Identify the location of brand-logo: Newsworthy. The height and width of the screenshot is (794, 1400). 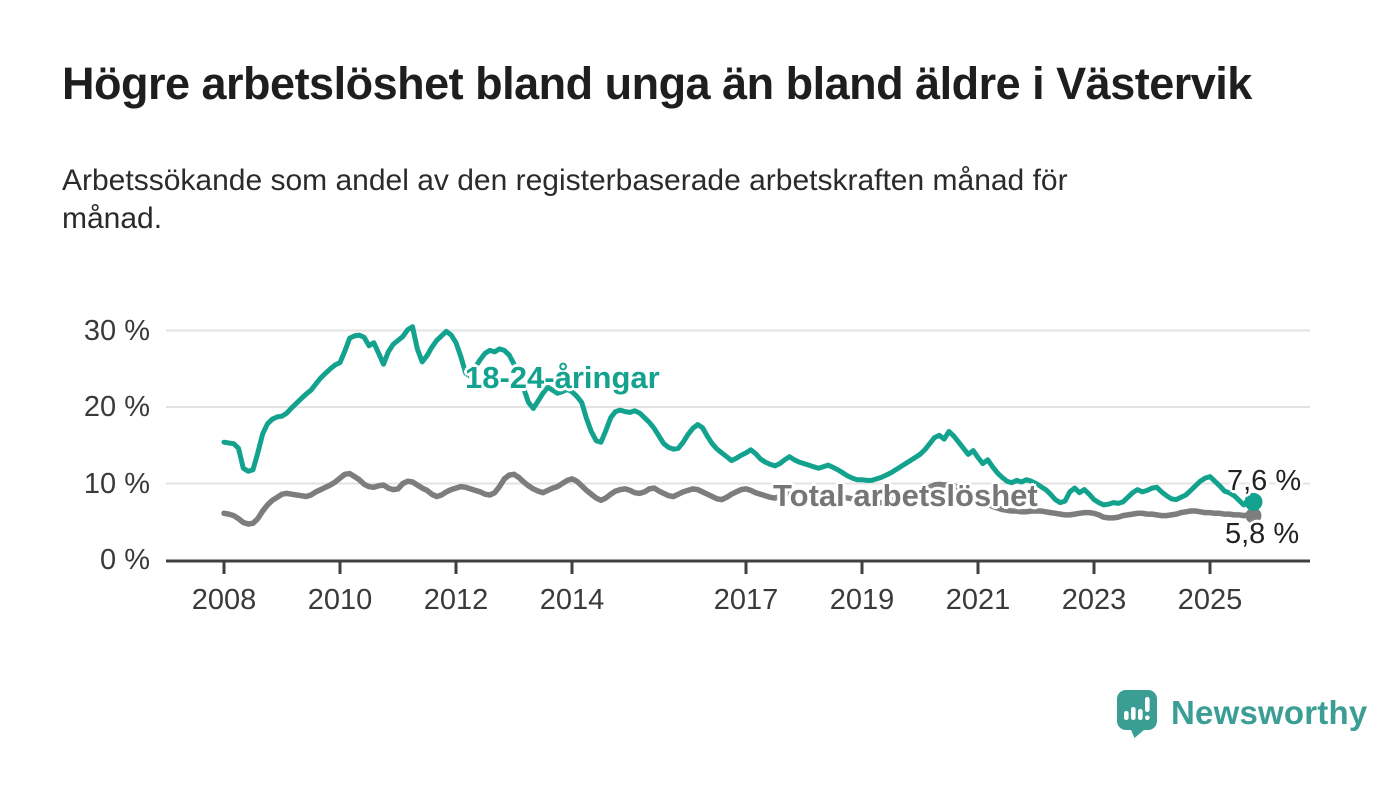
(1241, 713).